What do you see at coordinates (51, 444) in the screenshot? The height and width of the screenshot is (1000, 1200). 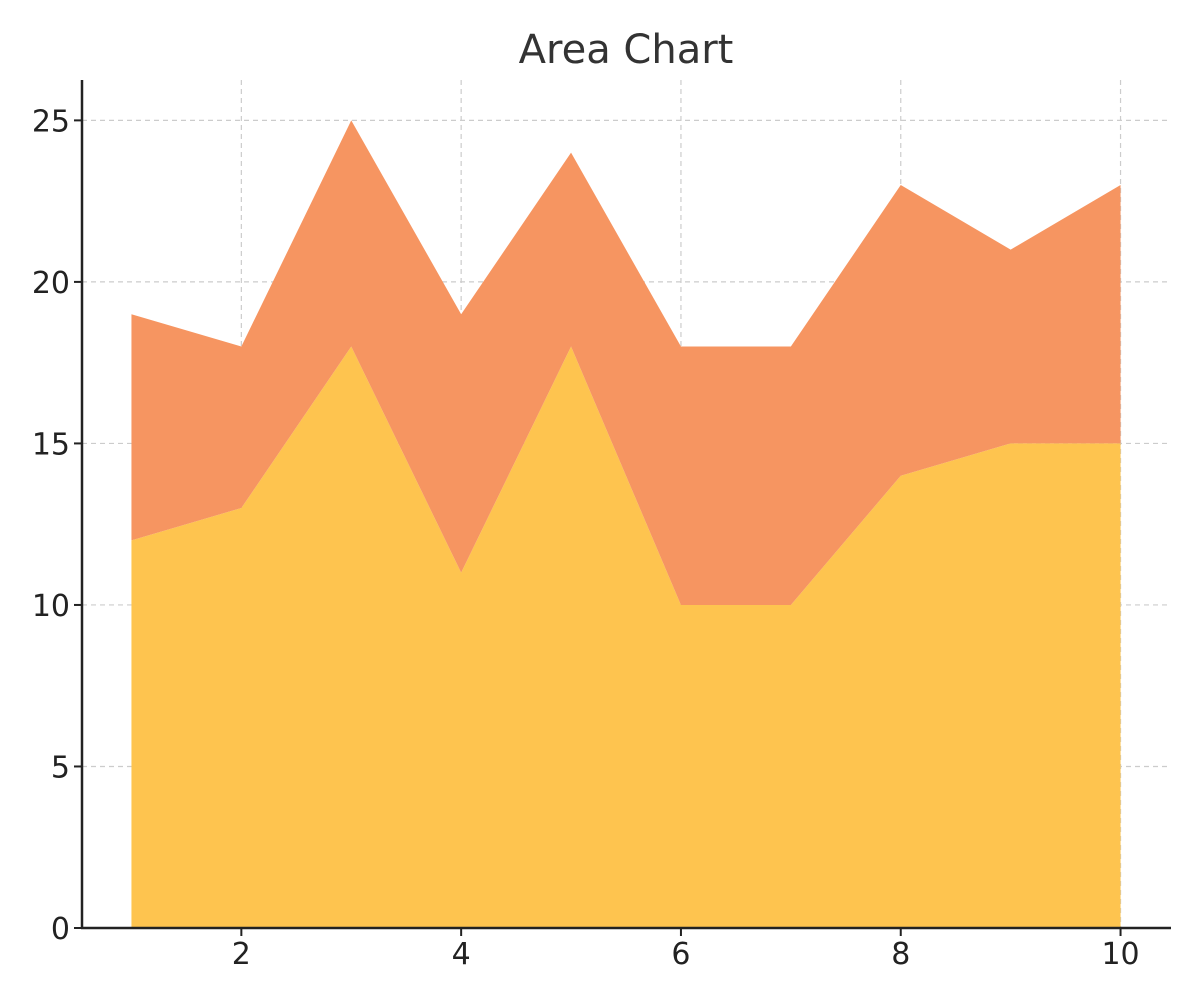 I see `y-tick-label-15: 15` at bounding box center [51, 444].